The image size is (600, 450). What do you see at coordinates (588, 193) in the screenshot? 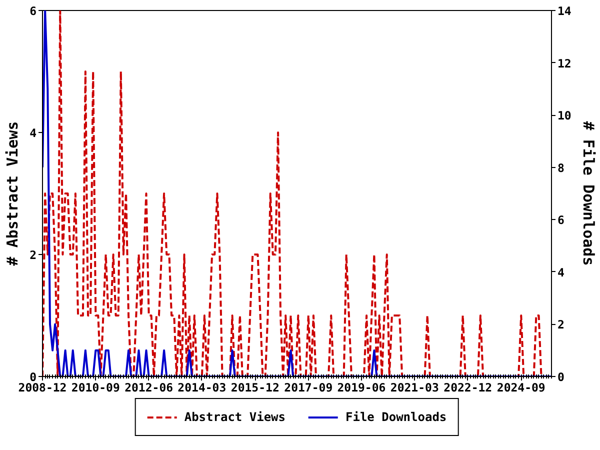
I see `y2-axis-title: # File Downloads` at bounding box center [588, 193].